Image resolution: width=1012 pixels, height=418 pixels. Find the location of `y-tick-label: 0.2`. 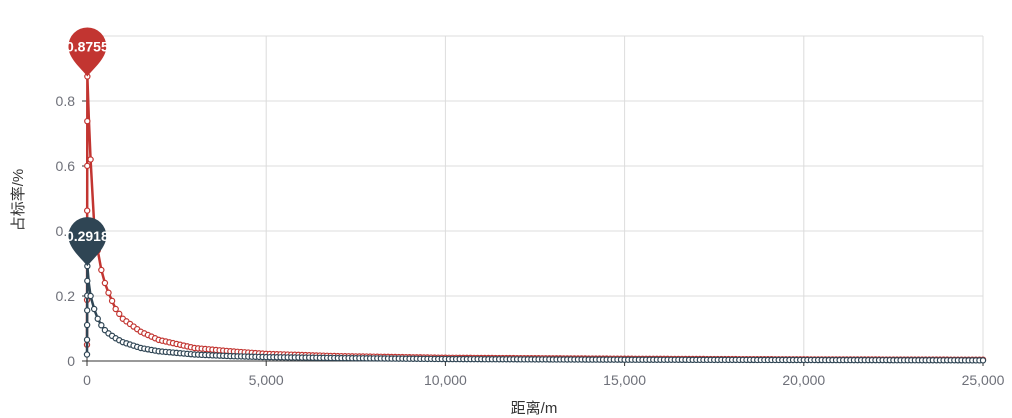

y-tick-label: 0.2 is located at coordinates (66, 296).